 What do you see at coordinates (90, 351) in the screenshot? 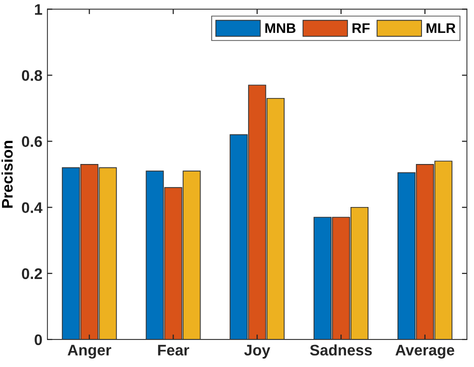
I see `x-tick-label: Anger` at bounding box center [90, 351].